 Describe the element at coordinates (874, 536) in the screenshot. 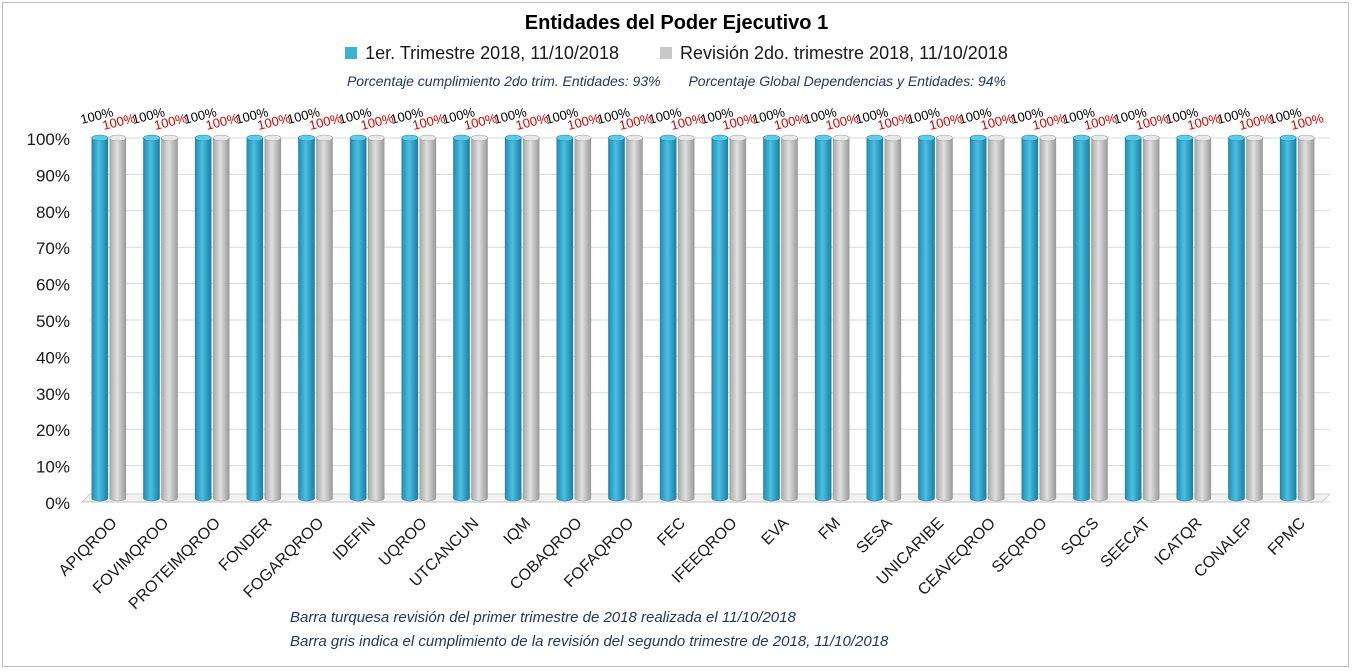

I see `x-tick-label: SESA` at that location.